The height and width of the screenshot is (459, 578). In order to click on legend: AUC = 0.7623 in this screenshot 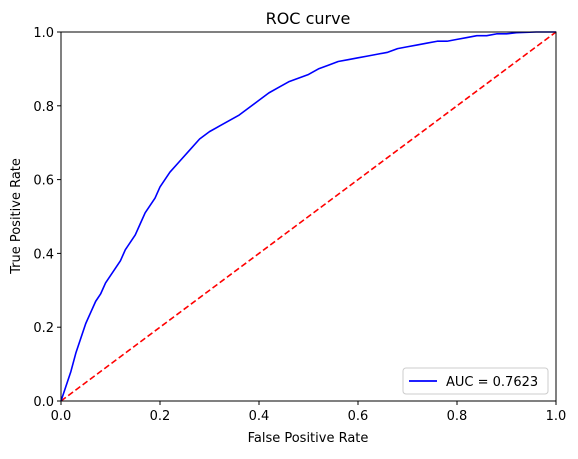, I will do `click(475, 381)`.